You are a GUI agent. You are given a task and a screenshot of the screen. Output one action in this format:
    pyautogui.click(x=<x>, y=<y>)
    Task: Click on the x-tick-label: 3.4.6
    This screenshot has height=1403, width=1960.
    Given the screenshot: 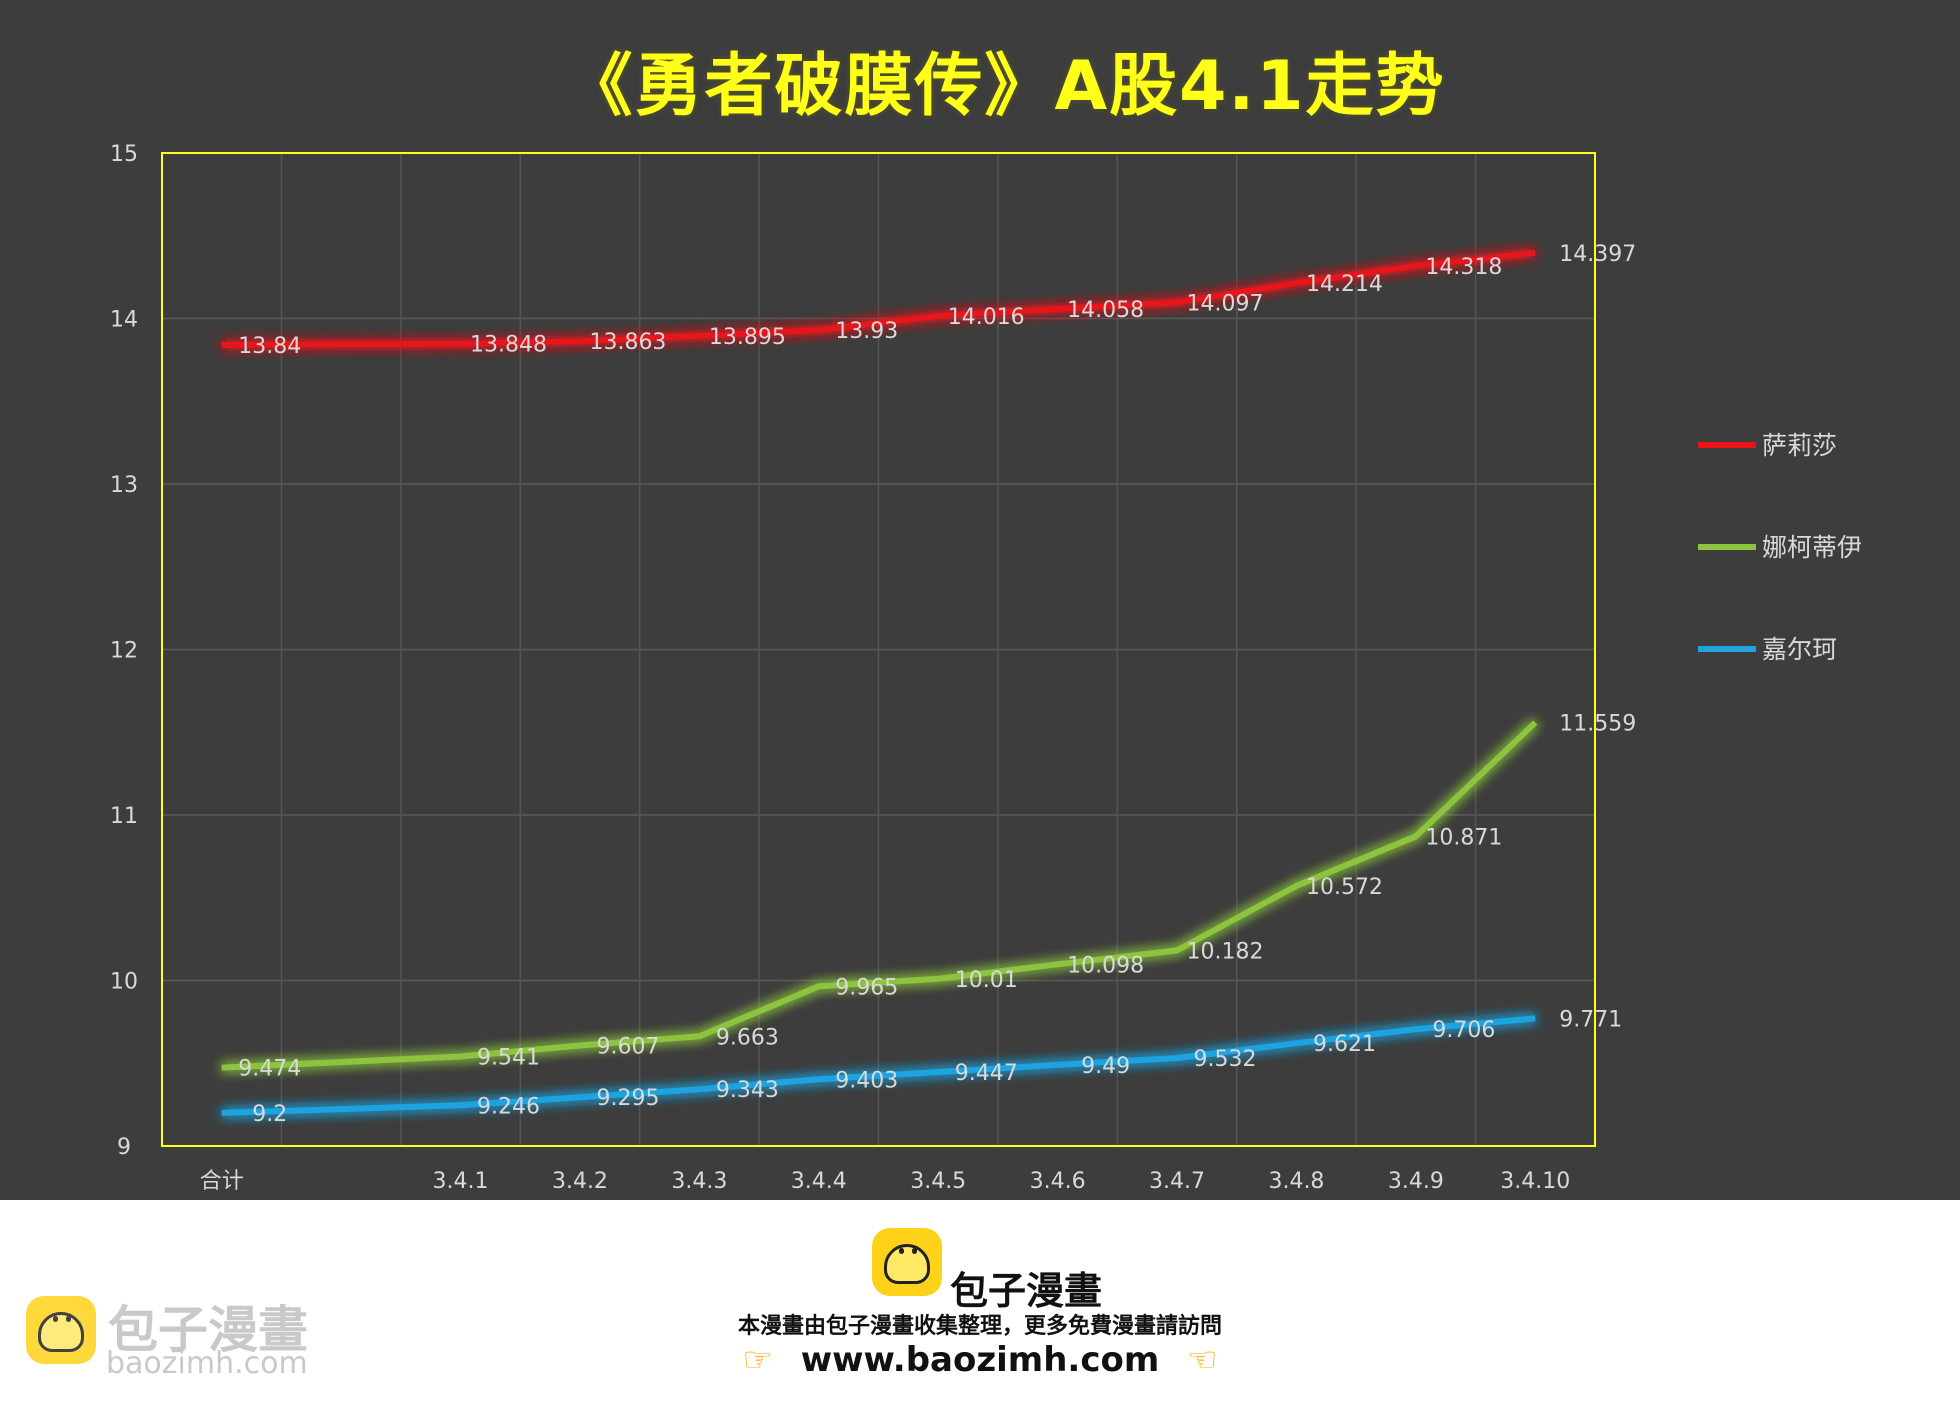 What is the action you would take?
    pyautogui.click(x=1058, y=1181)
    